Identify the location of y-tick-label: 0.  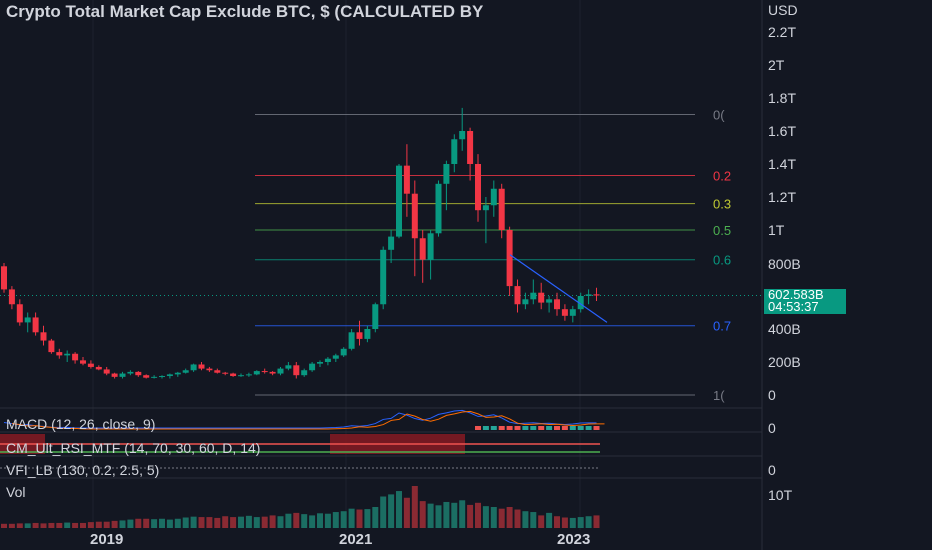
(772, 395).